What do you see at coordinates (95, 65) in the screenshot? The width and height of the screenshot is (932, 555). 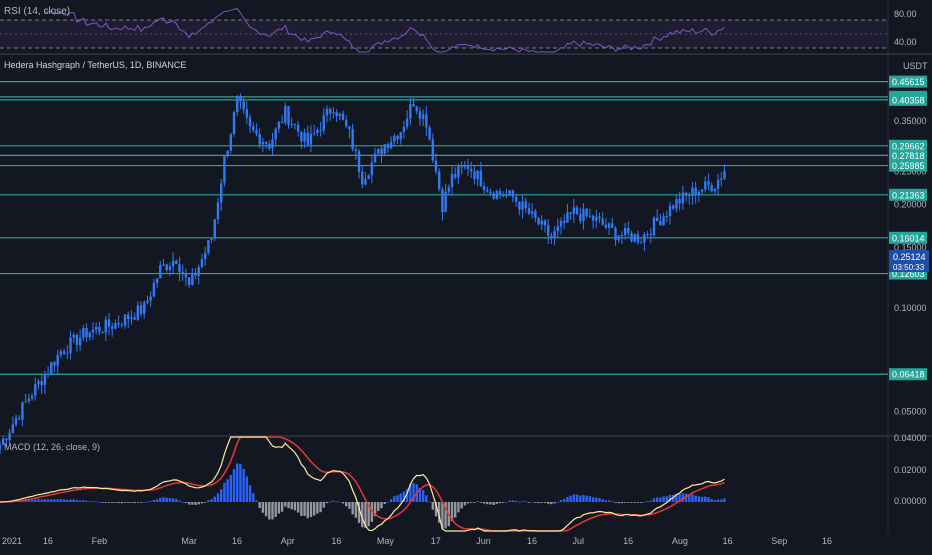 I see `symbol-title: Hedera Hashgraph / TetherUS, 1D, BINANCE` at bounding box center [95, 65].